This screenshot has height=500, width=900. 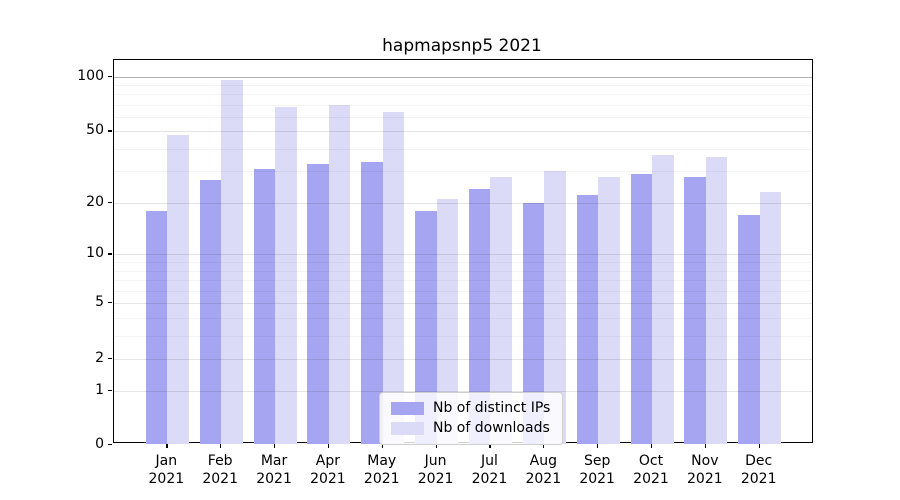 What do you see at coordinates (479, 316) in the screenshot?
I see `bar-jul-distinct-ips` at bounding box center [479, 316].